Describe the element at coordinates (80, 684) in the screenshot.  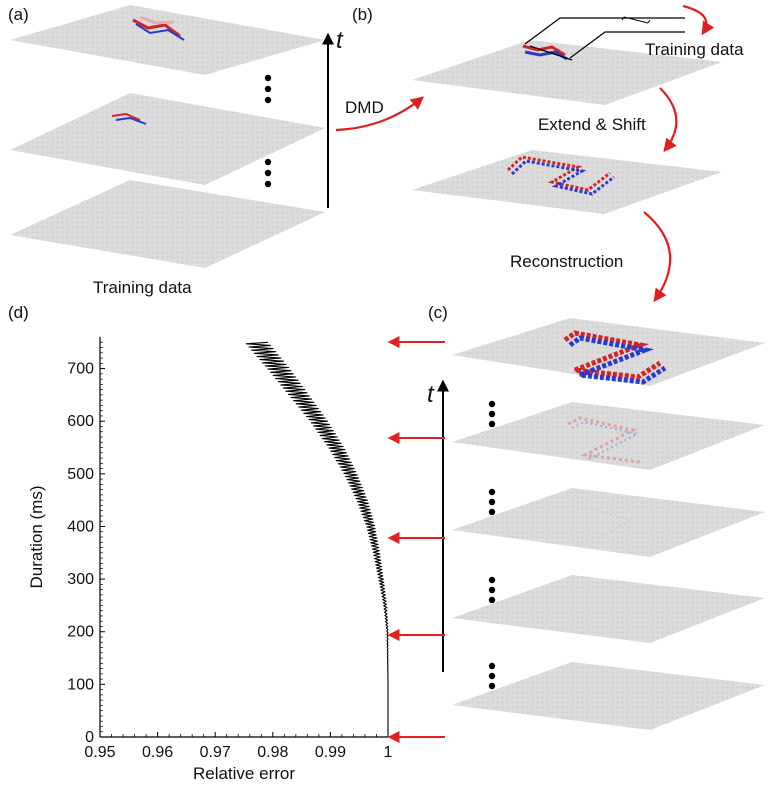
I see `y-tick-label: 100` at that location.